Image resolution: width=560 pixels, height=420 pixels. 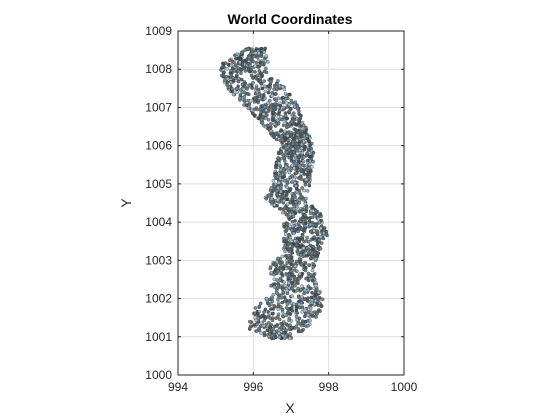 I want to click on y-tick-label: 1002, so click(x=158, y=299).